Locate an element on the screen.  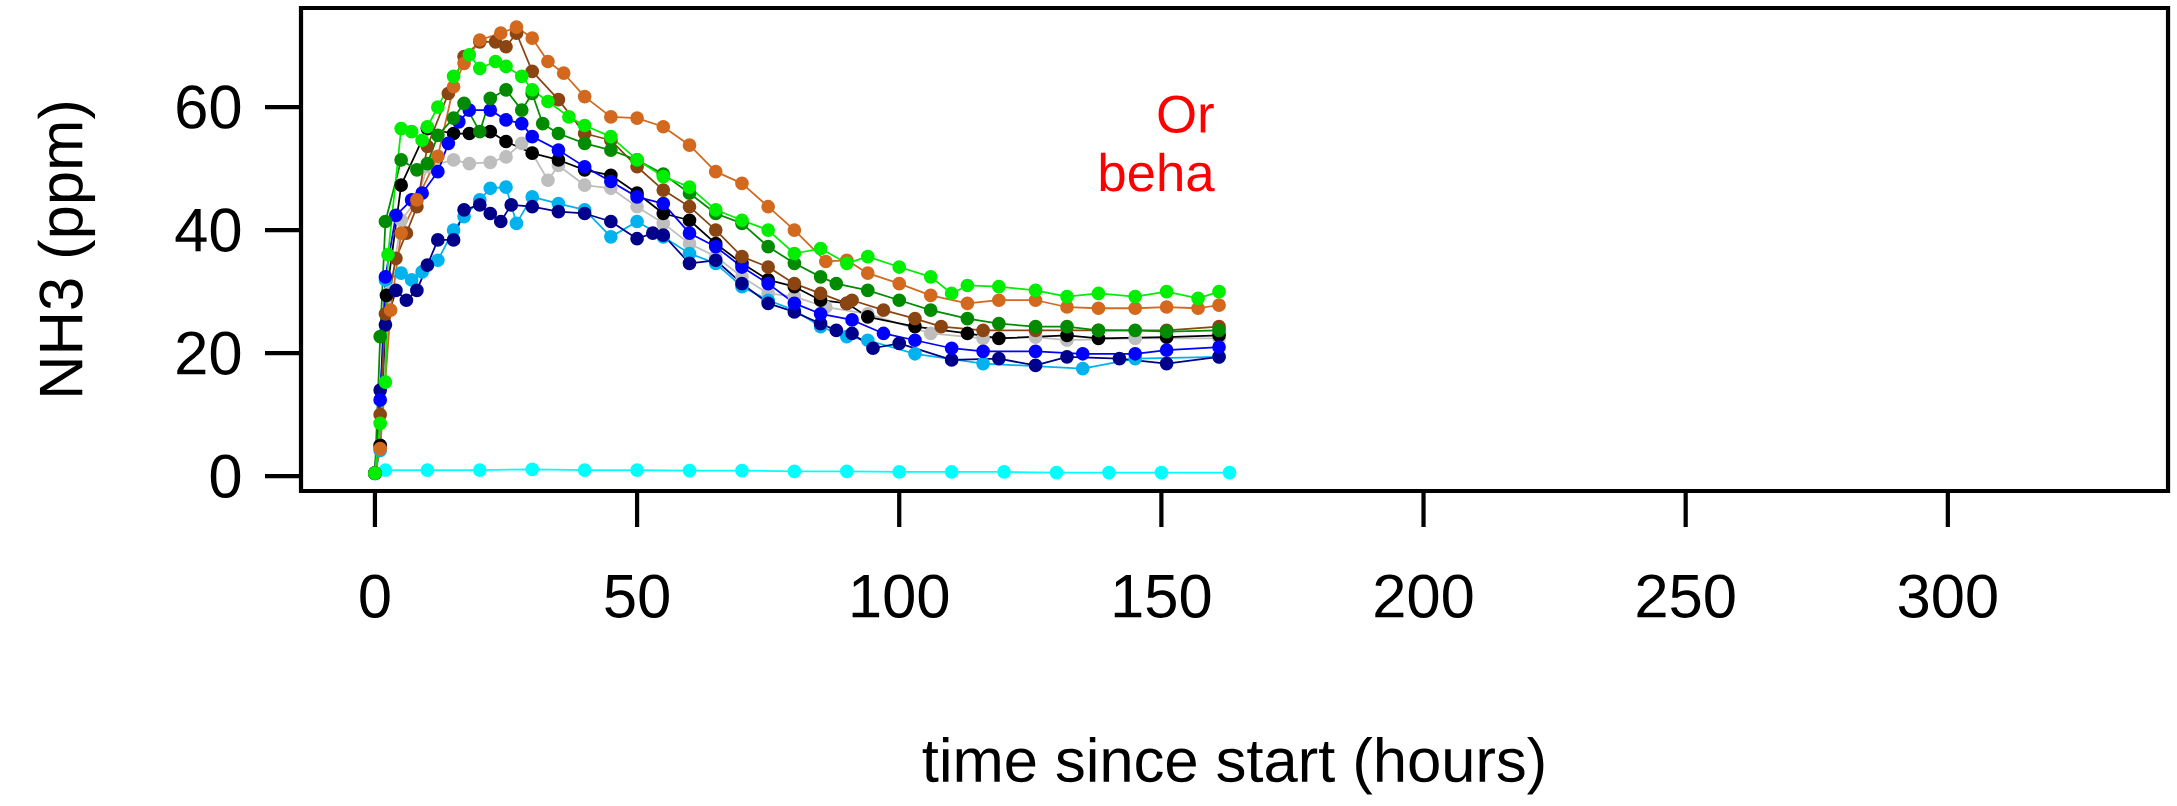
annotation: beha is located at coordinates (1157, 172).